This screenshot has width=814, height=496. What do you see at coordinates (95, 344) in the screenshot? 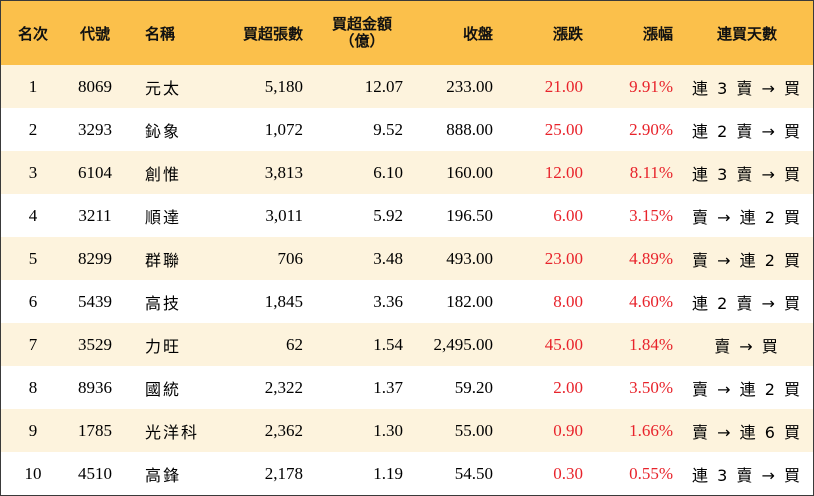
I see `cell-code: 3529` at bounding box center [95, 344].